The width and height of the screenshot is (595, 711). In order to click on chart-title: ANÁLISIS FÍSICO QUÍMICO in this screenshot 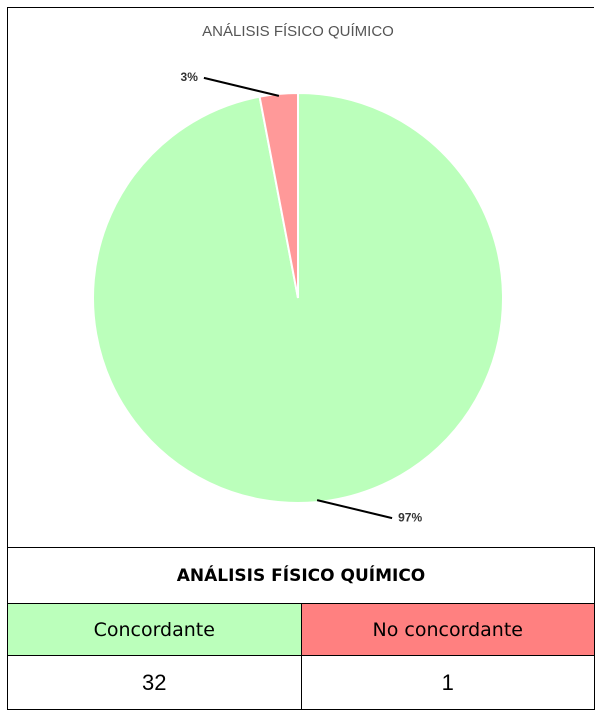, I will do `click(298, 31)`.